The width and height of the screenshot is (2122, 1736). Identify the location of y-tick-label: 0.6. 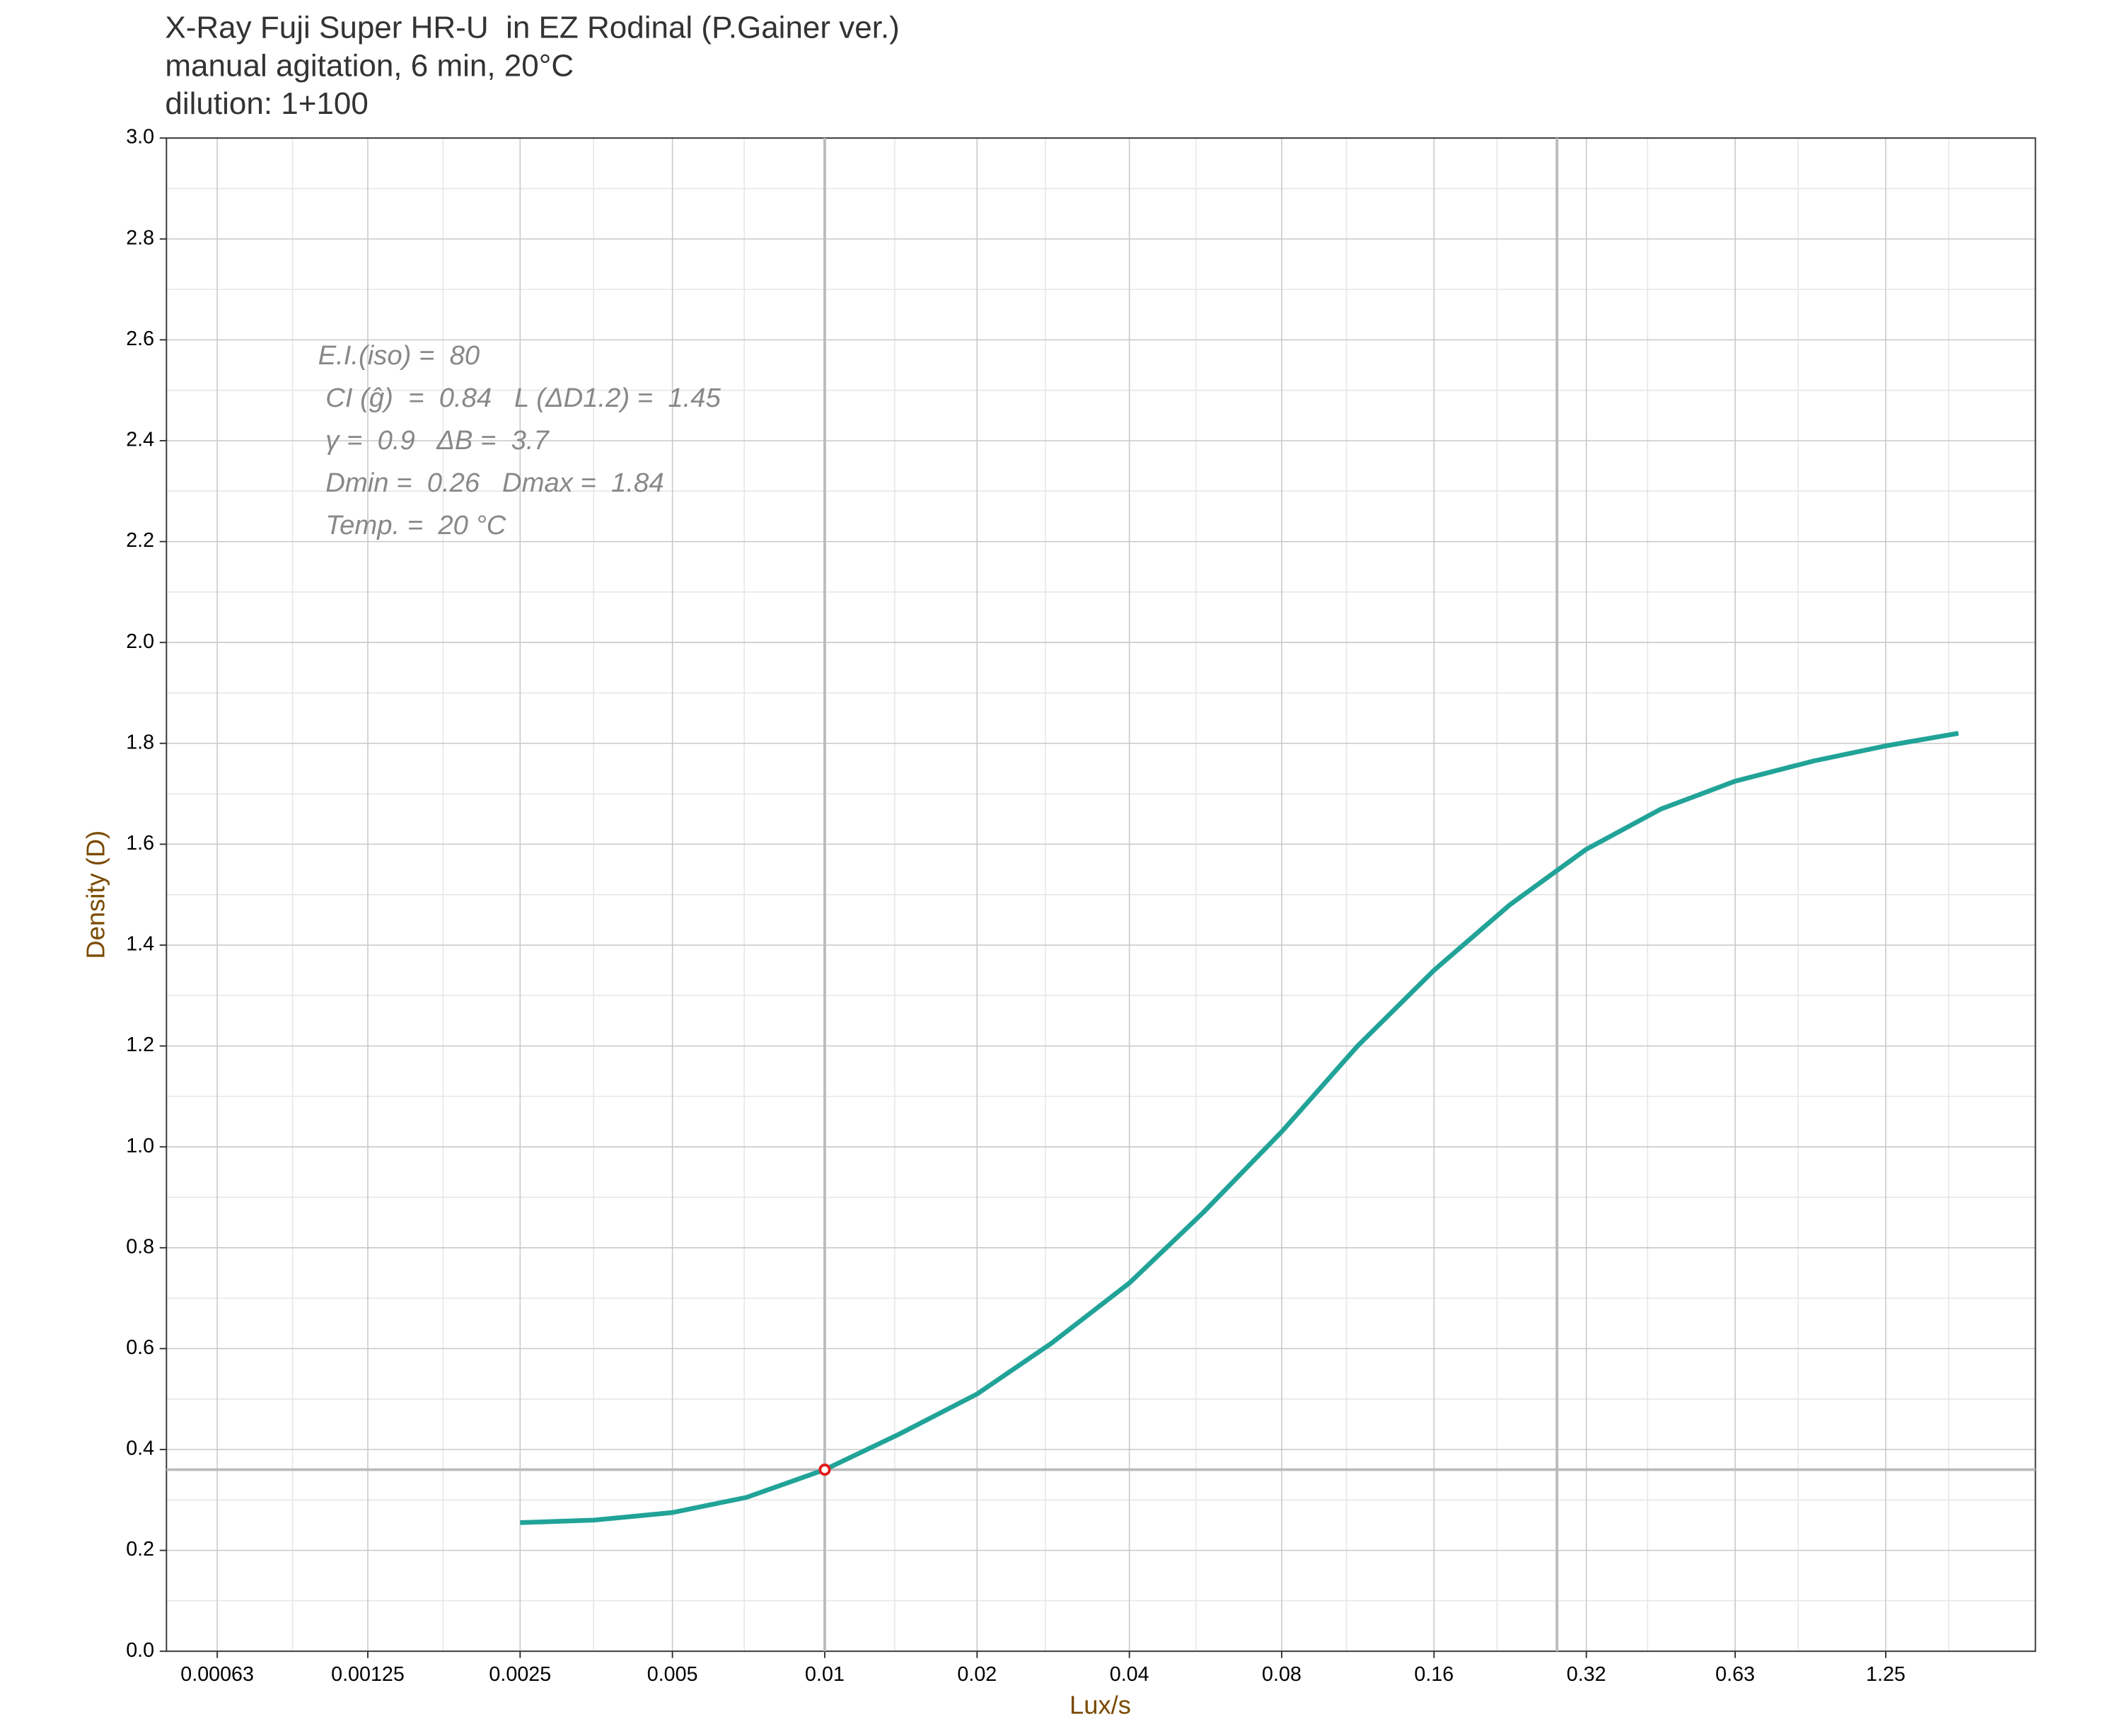
(140, 1347).